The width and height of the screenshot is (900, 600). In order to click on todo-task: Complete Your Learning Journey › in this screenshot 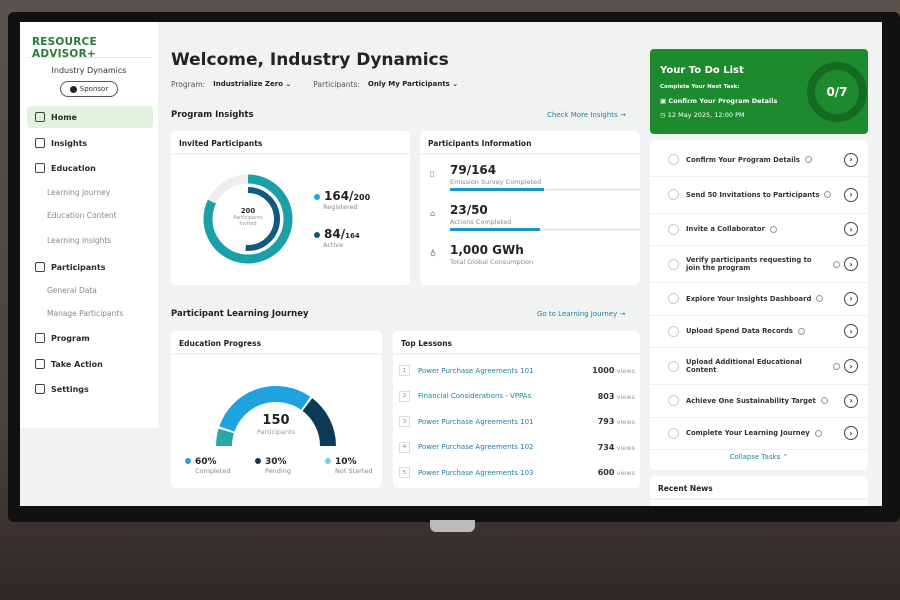, I will do `click(759, 434)`.